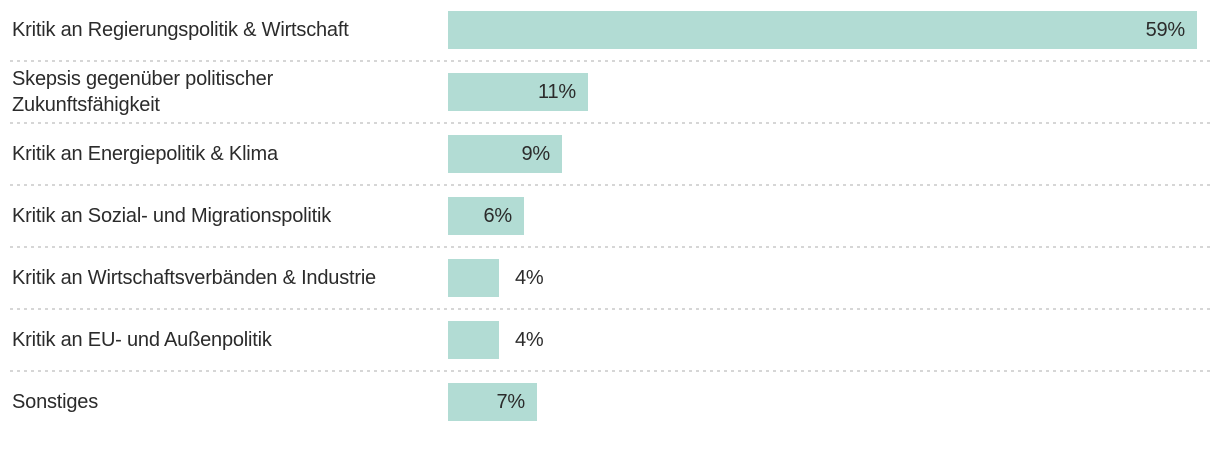 This screenshot has height=450, width=1220. Describe the element at coordinates (492, 402) in the screenshot. I see `bar: 7%` at that location.